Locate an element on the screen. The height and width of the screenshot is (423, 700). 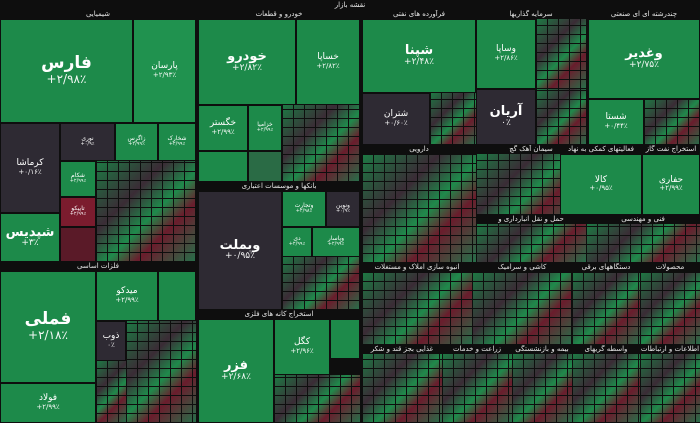
tile-shetran: شتران +۰/۶۰٪ is located at coordinates (396, 119).